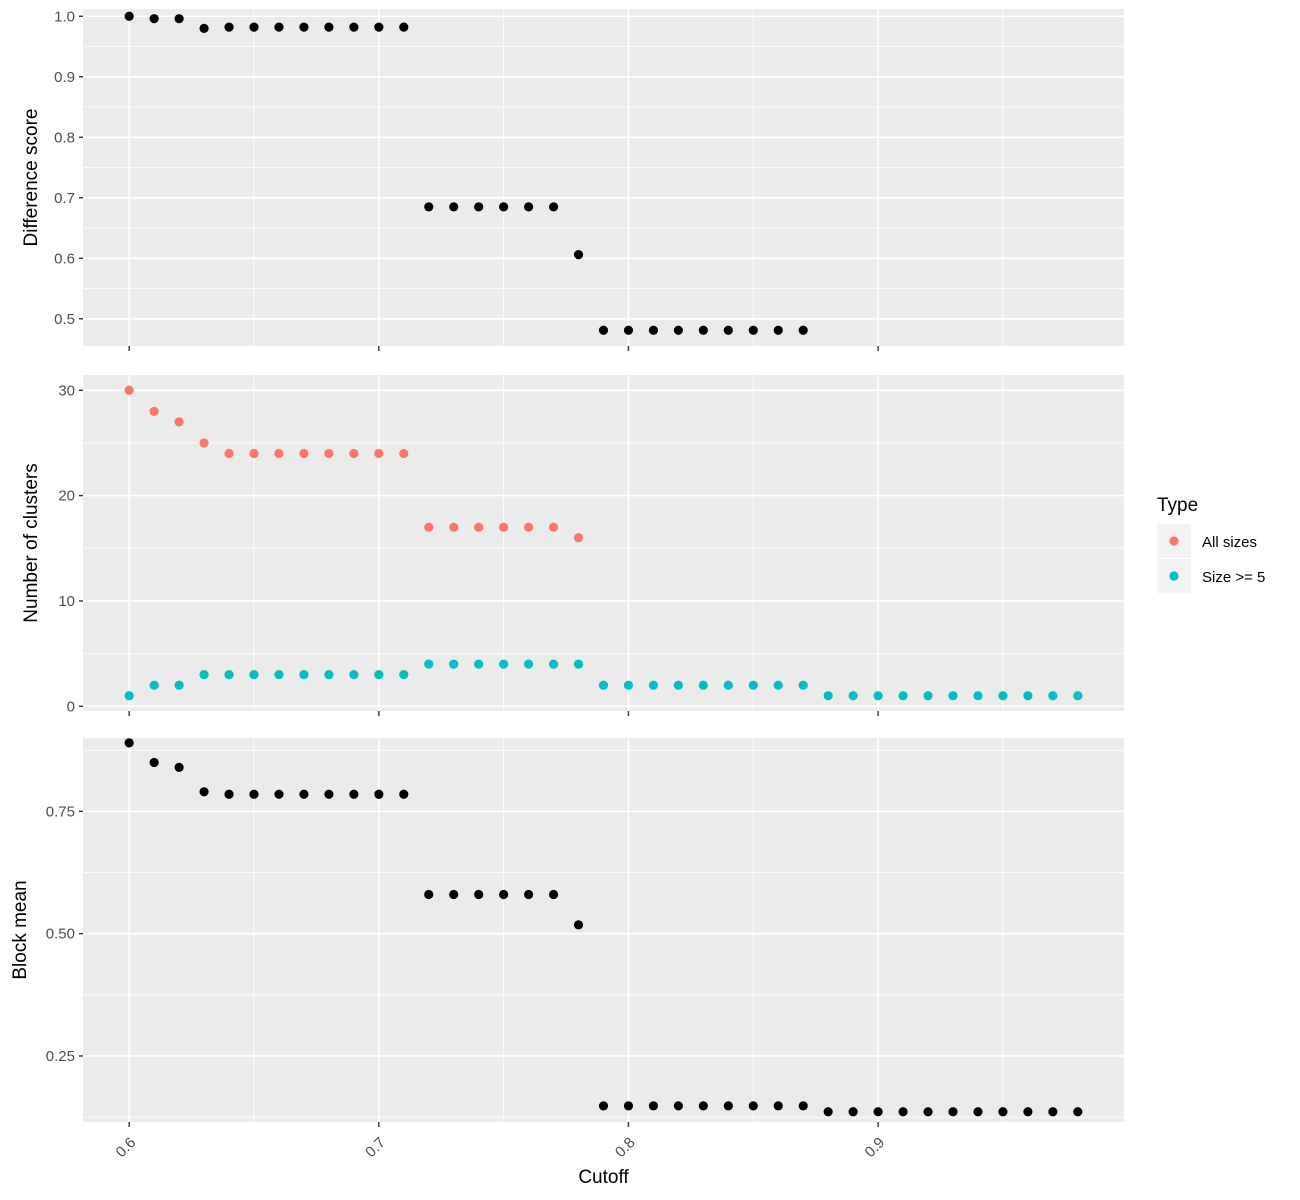 Image resolution: width=1300 pixels, height=1200 pixels. I want to click on legend: Type All sizes Size >= 5, so click(1211, 544).